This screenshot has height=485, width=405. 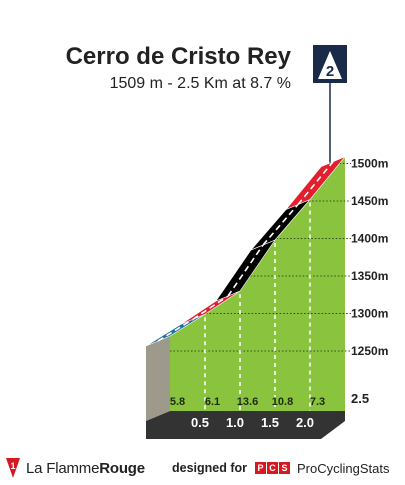 I want to click on brand-name-light: La Flamme, so click(x=63, y=468).